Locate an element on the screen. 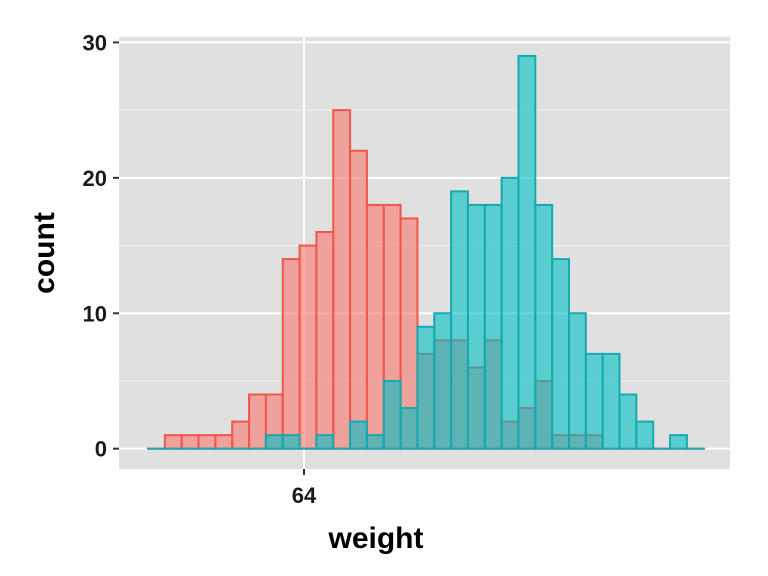  x-tick-labels: 64 is located at coordinates (304, 495).